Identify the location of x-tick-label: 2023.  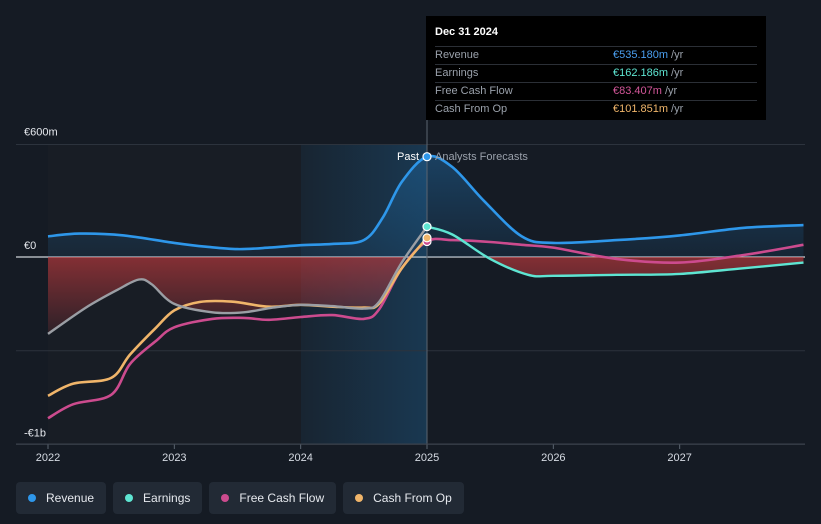
(174, 458).